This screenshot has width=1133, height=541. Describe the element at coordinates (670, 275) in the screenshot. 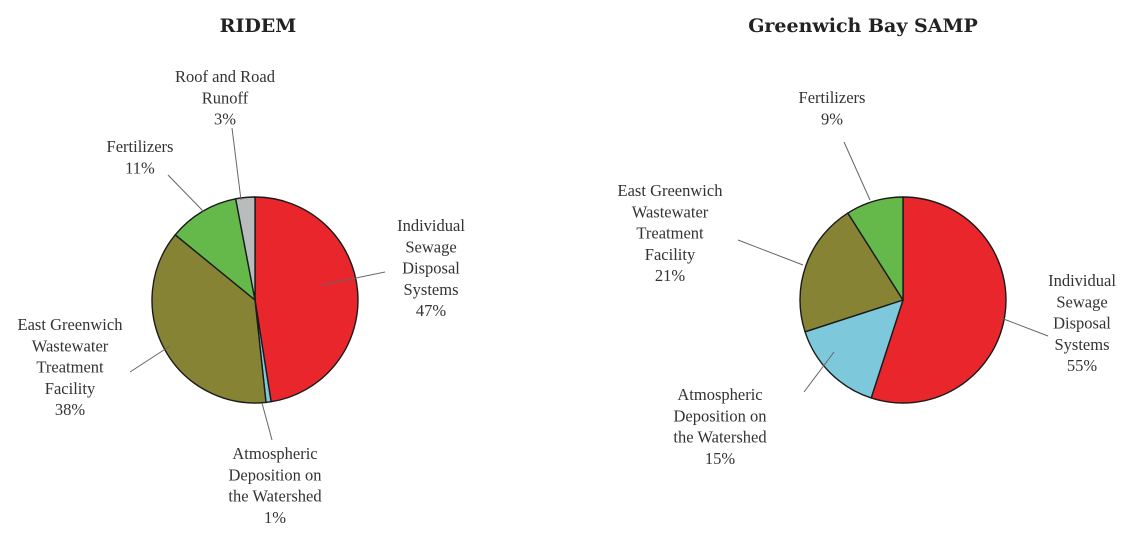

I see `slice-percent-label: 21%` at that location.